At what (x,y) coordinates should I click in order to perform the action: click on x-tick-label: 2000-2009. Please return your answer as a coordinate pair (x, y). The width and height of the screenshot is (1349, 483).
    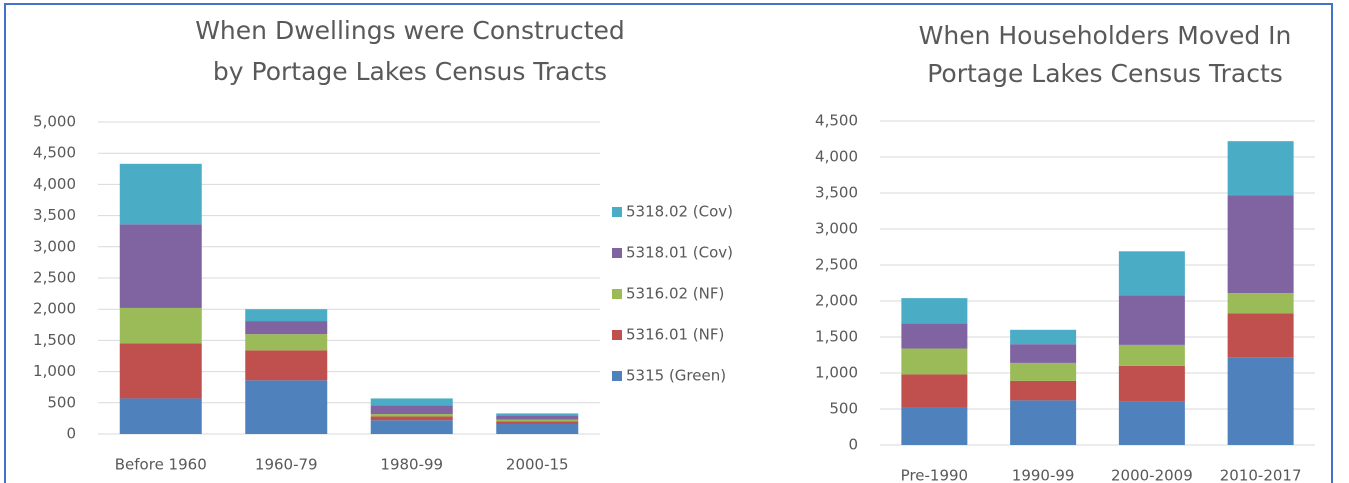
    Looking at the image, I should click on (1152, 475).